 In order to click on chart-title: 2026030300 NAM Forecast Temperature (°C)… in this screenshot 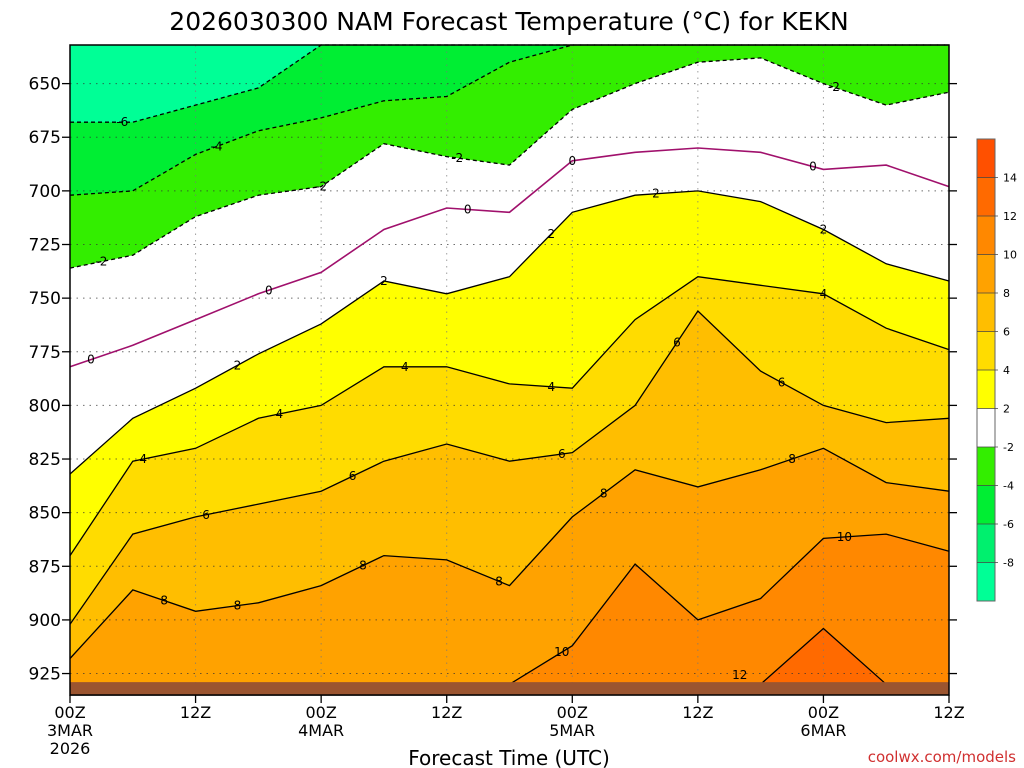, I will do `click(508, 21)`.